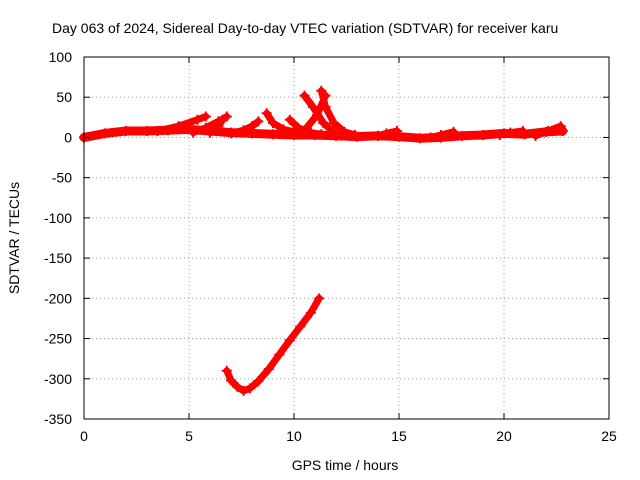  Describe the element at coordinates (84, 436) in the screenshot. I see `x-tick-label: 0` at that location.